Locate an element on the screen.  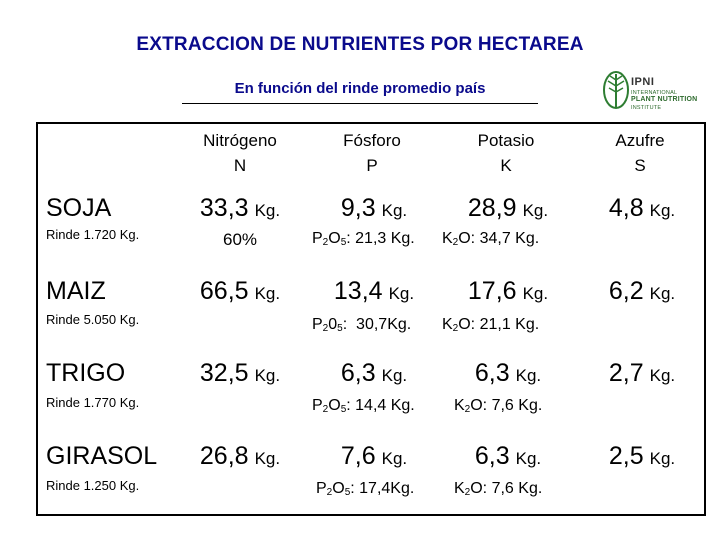
value-p: 6,3 Kg. is located at coordinates (374, 373).